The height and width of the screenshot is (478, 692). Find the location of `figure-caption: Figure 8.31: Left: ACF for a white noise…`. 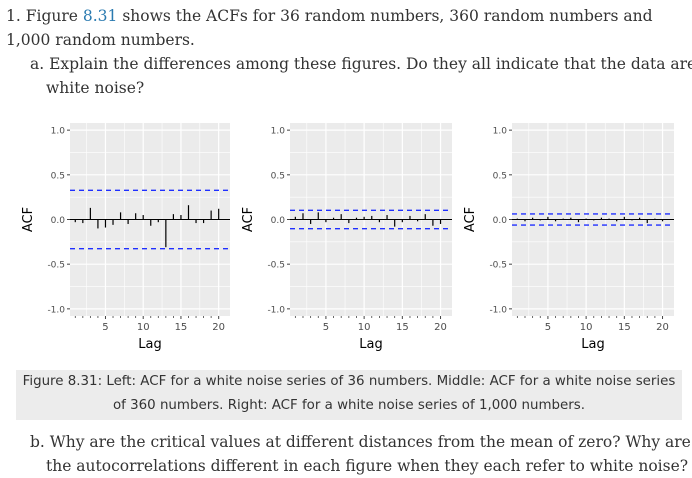

figure-caption: Figure 8.31: Left: ACF for a white noise… is located at coordinates (349, 395).